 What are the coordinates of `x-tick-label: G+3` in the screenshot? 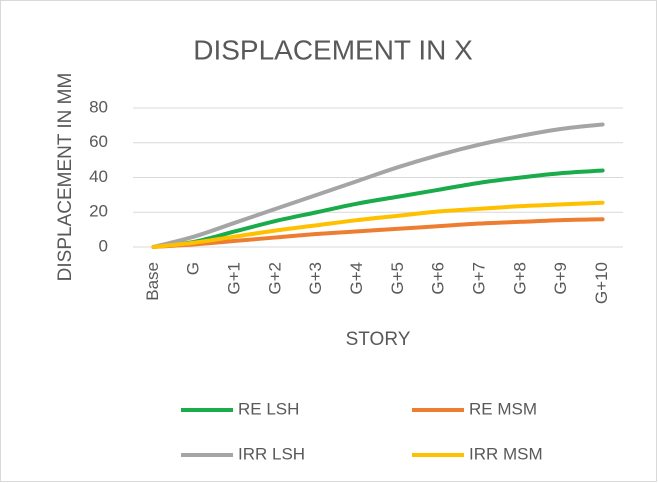 It's located at (315, 278).